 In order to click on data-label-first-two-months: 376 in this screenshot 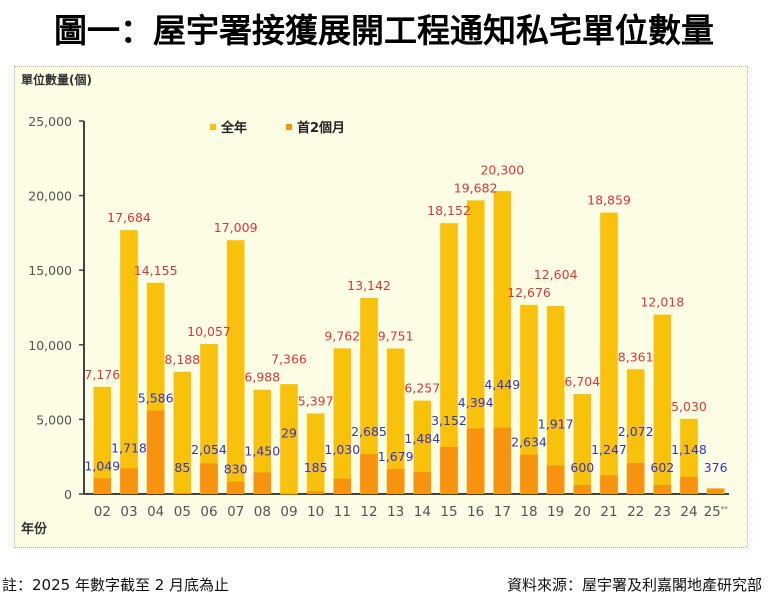, I will do `click(716, 467)`.